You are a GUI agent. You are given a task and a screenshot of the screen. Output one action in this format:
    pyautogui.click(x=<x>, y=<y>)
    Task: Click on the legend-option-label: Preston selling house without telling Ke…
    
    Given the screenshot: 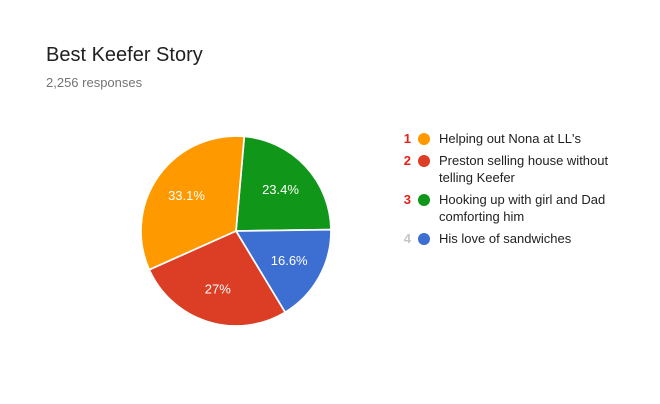 What is the action you would take?
    pyautogui.click(x=524, y=169)
    